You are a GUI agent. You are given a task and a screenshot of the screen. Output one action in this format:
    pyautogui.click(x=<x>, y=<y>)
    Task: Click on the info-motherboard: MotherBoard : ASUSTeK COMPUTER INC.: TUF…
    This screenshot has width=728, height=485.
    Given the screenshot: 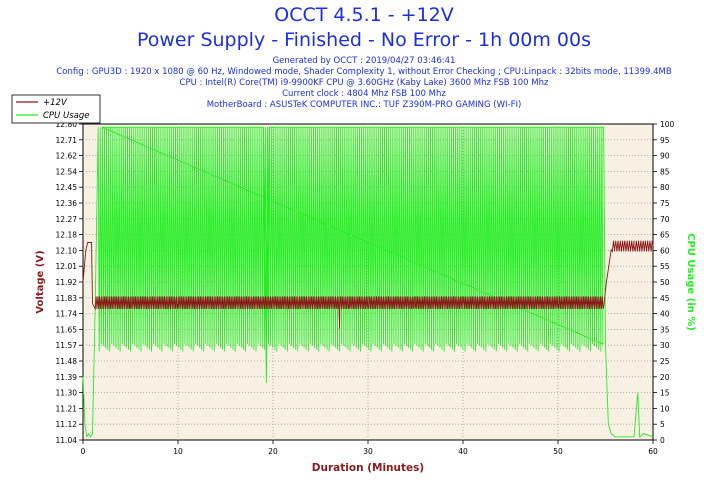 What is the action you would take?
    pyautogui.click(x=364, y=105)
    